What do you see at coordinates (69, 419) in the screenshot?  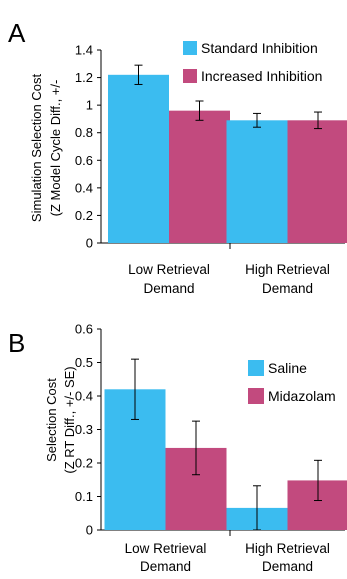 I see `y-axis-label: (Z RT Diff., +/- SE)` at bounding box center [69, 419].